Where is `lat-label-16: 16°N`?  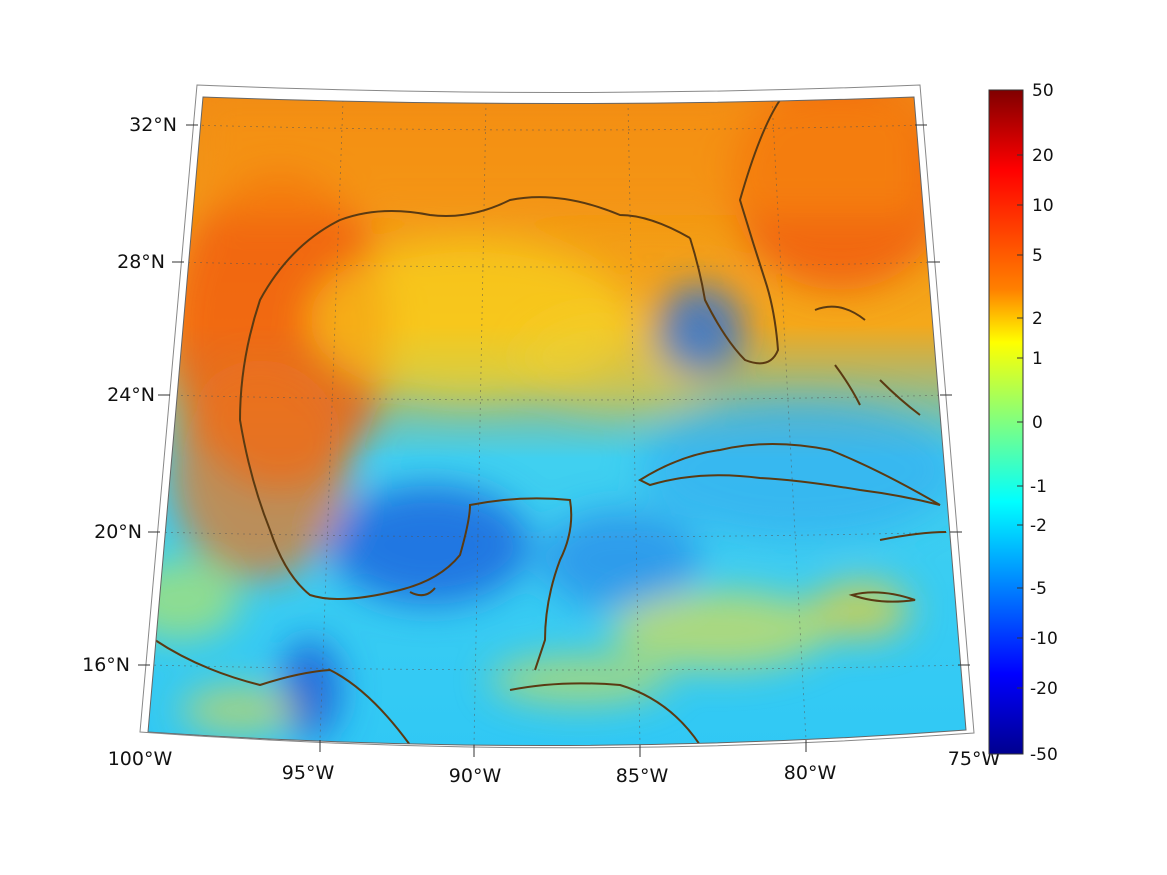
lat-label-16: 16°N is located at coordinates (106, 665).